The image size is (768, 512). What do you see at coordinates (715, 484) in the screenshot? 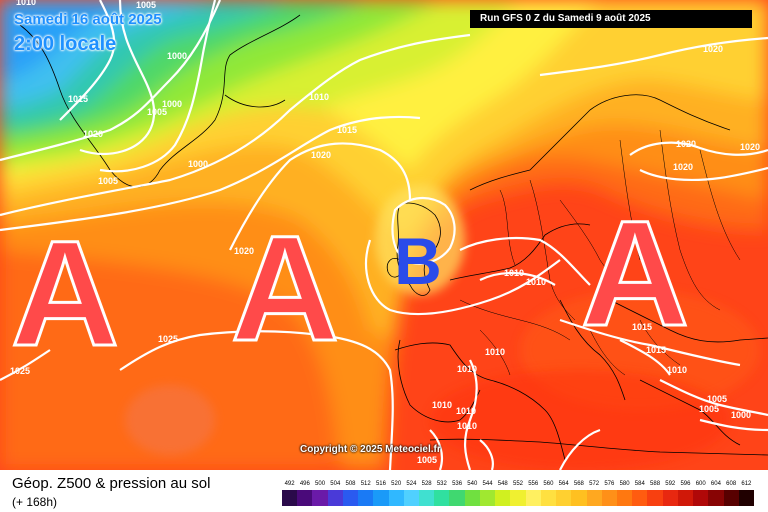
I see `scale-tick-label: 604` at bounding box center [715, 484].